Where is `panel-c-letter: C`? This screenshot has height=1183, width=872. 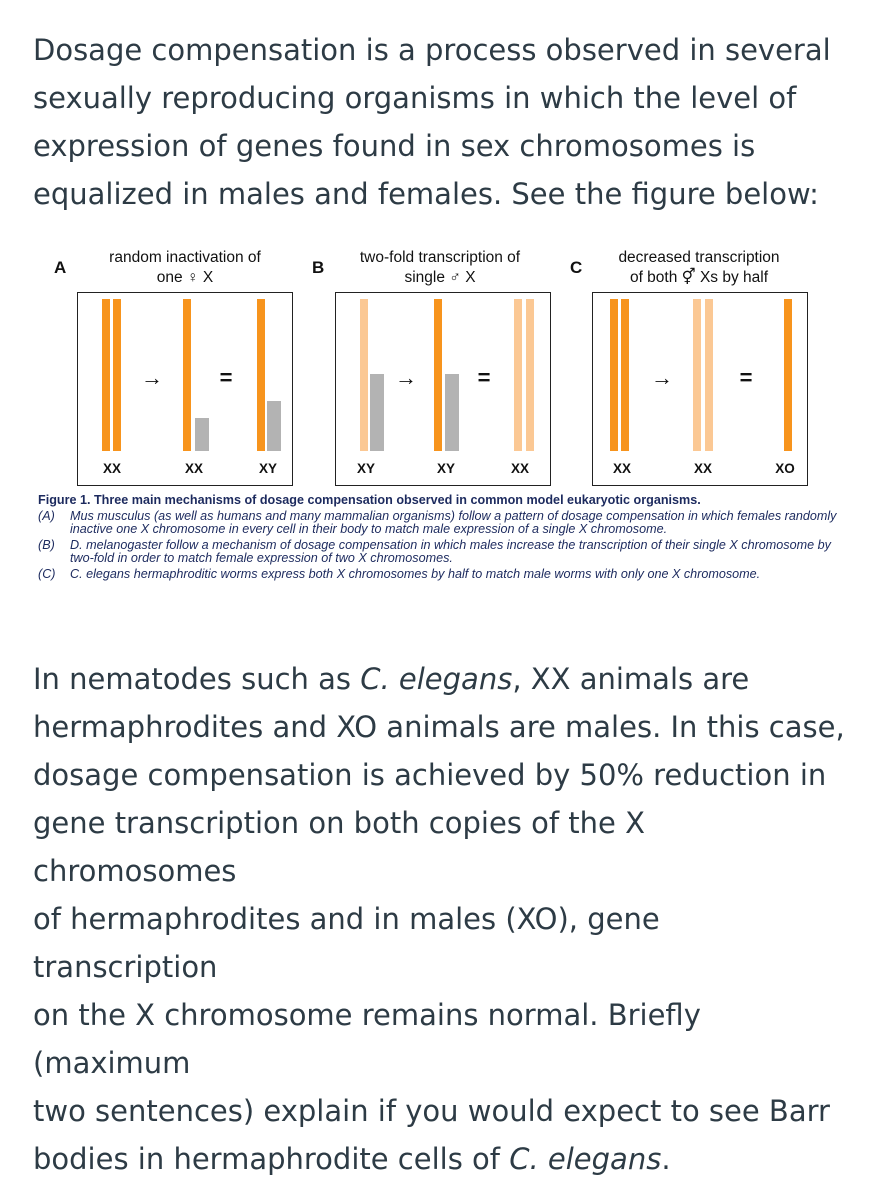 panel-c-letter: C is located at coordinates (576, 267).